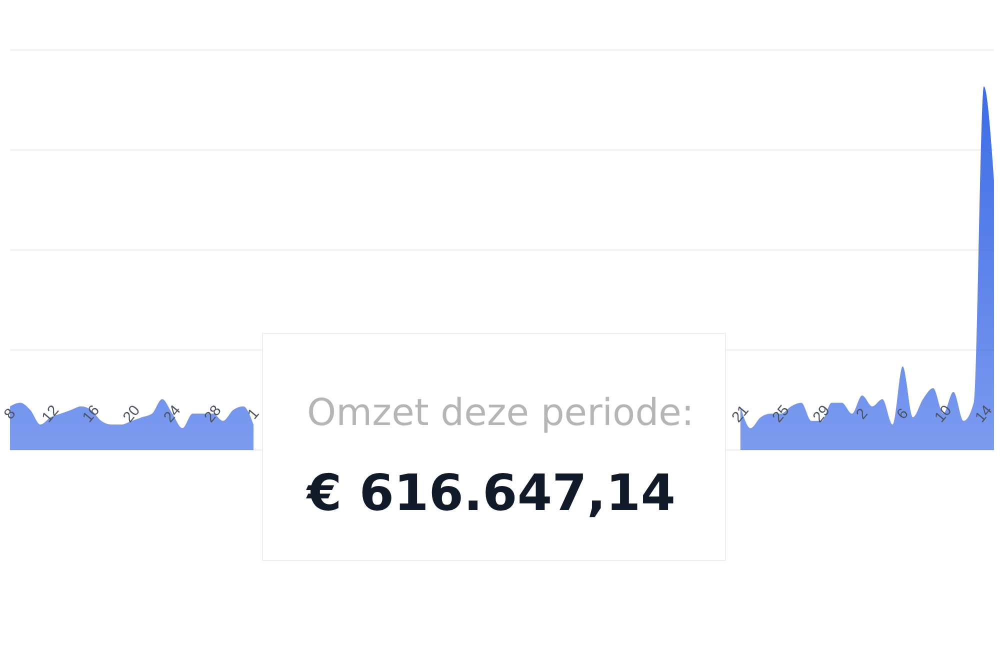 The image size is (1000, 667). I want to click on x-tick-label: 24, so click(172, 414).